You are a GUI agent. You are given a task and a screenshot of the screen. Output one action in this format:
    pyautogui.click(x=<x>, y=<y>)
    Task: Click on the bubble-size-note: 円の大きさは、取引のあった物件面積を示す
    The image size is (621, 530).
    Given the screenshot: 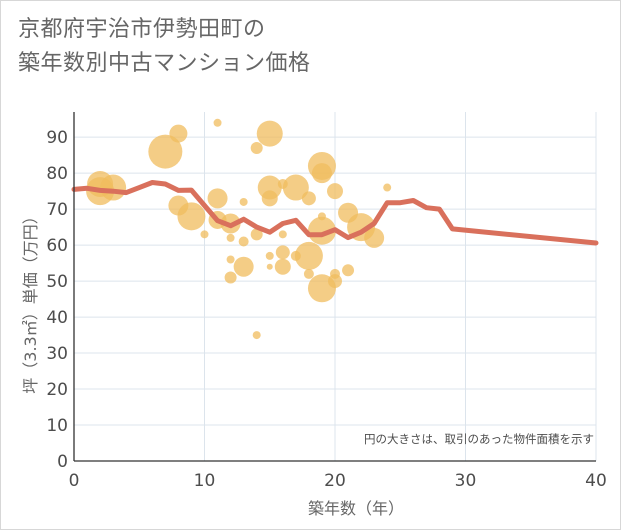 What is the action you would take?
    pyautogui.click(x=479, y=439)
    